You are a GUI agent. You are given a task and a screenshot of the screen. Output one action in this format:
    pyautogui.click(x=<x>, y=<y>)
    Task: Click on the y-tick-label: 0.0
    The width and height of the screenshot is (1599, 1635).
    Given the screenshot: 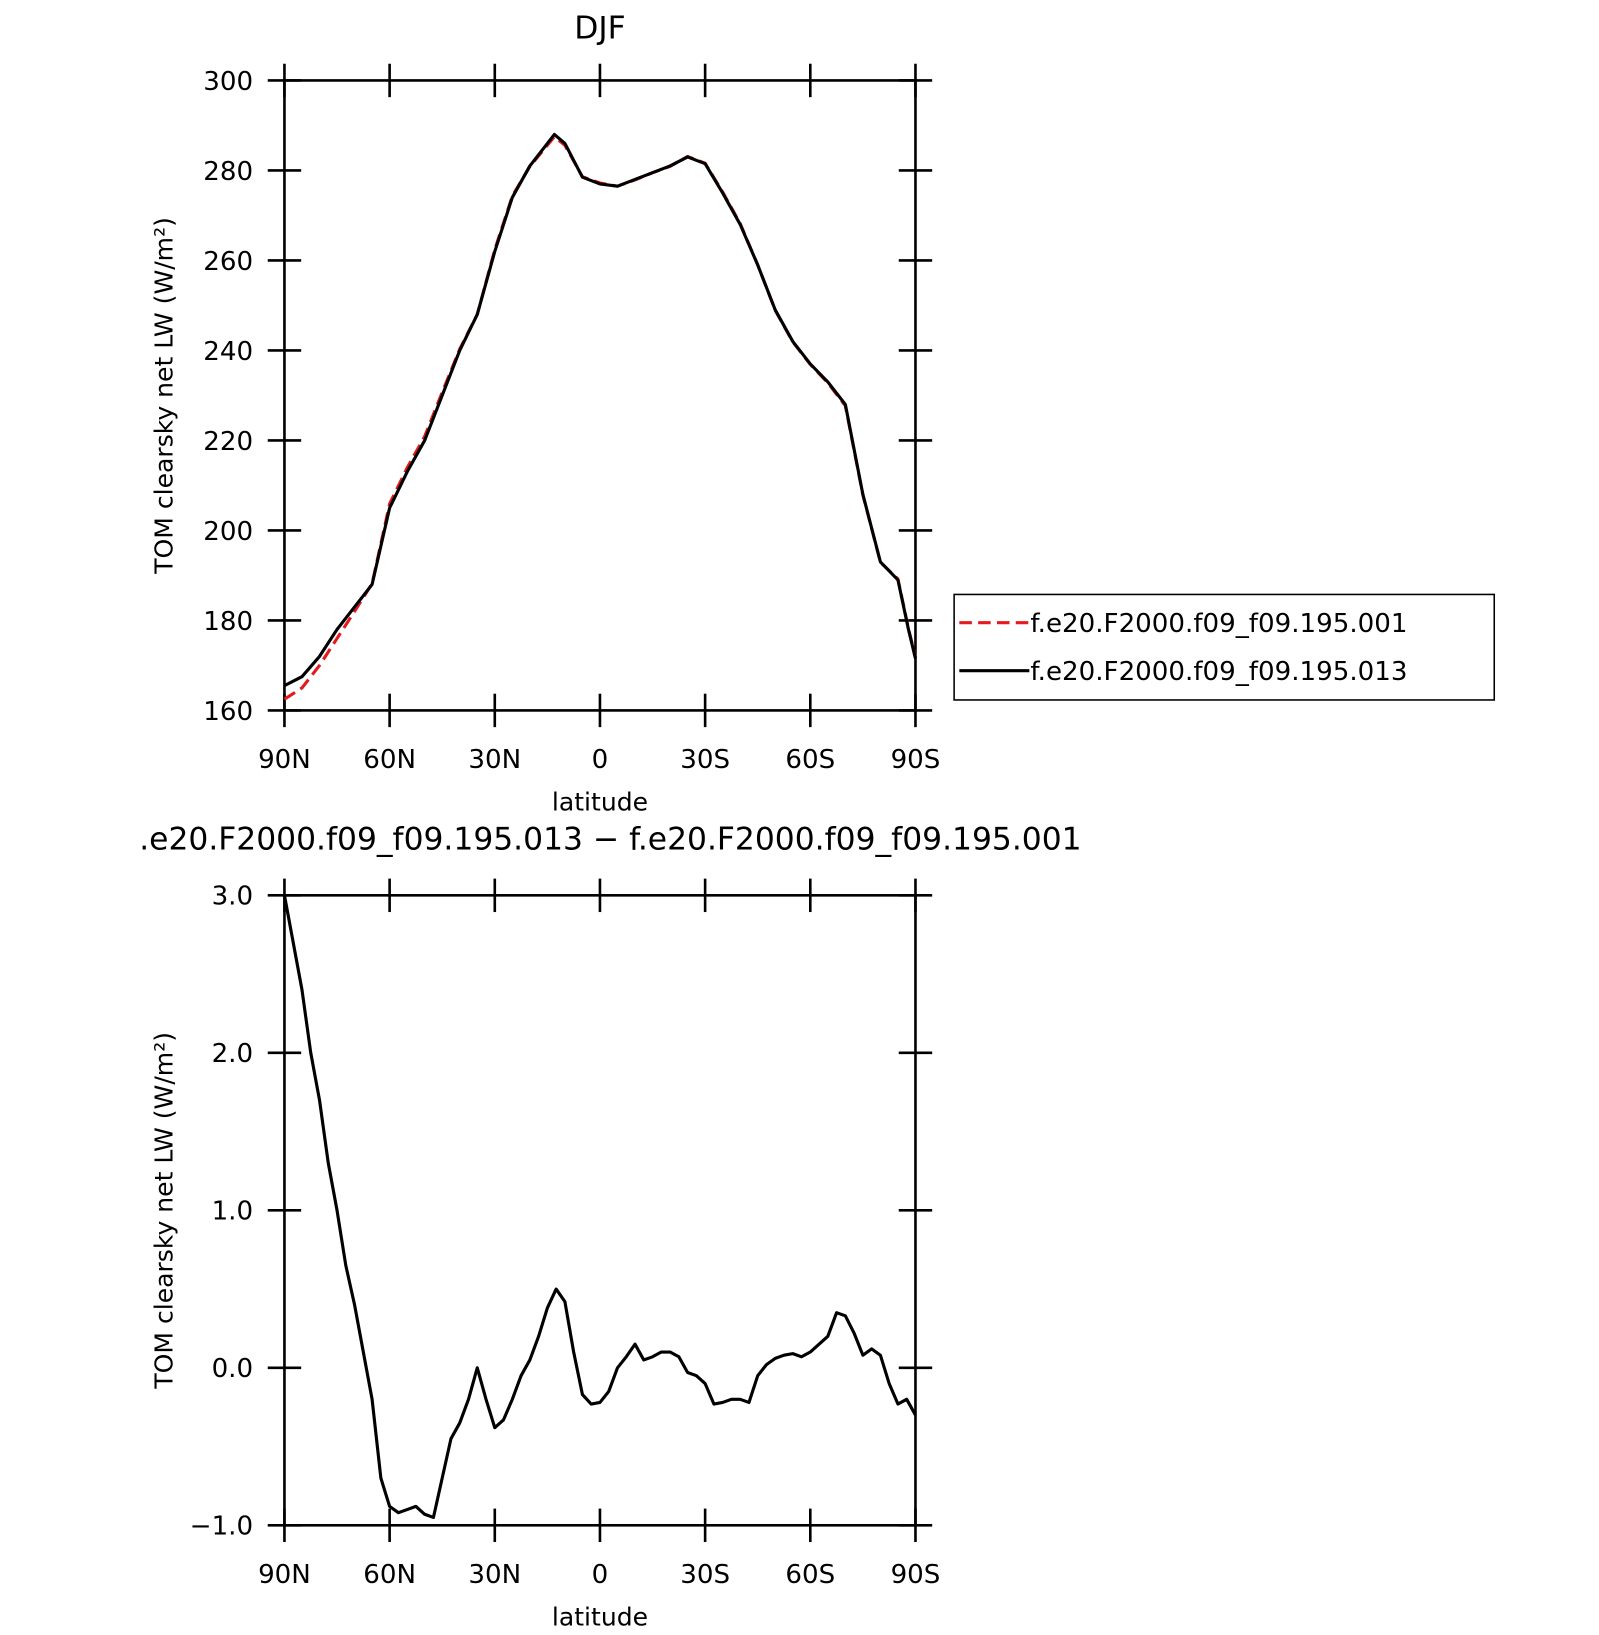 What is the action you would take?
    pyautogui.click(x=233, y=1369)
    